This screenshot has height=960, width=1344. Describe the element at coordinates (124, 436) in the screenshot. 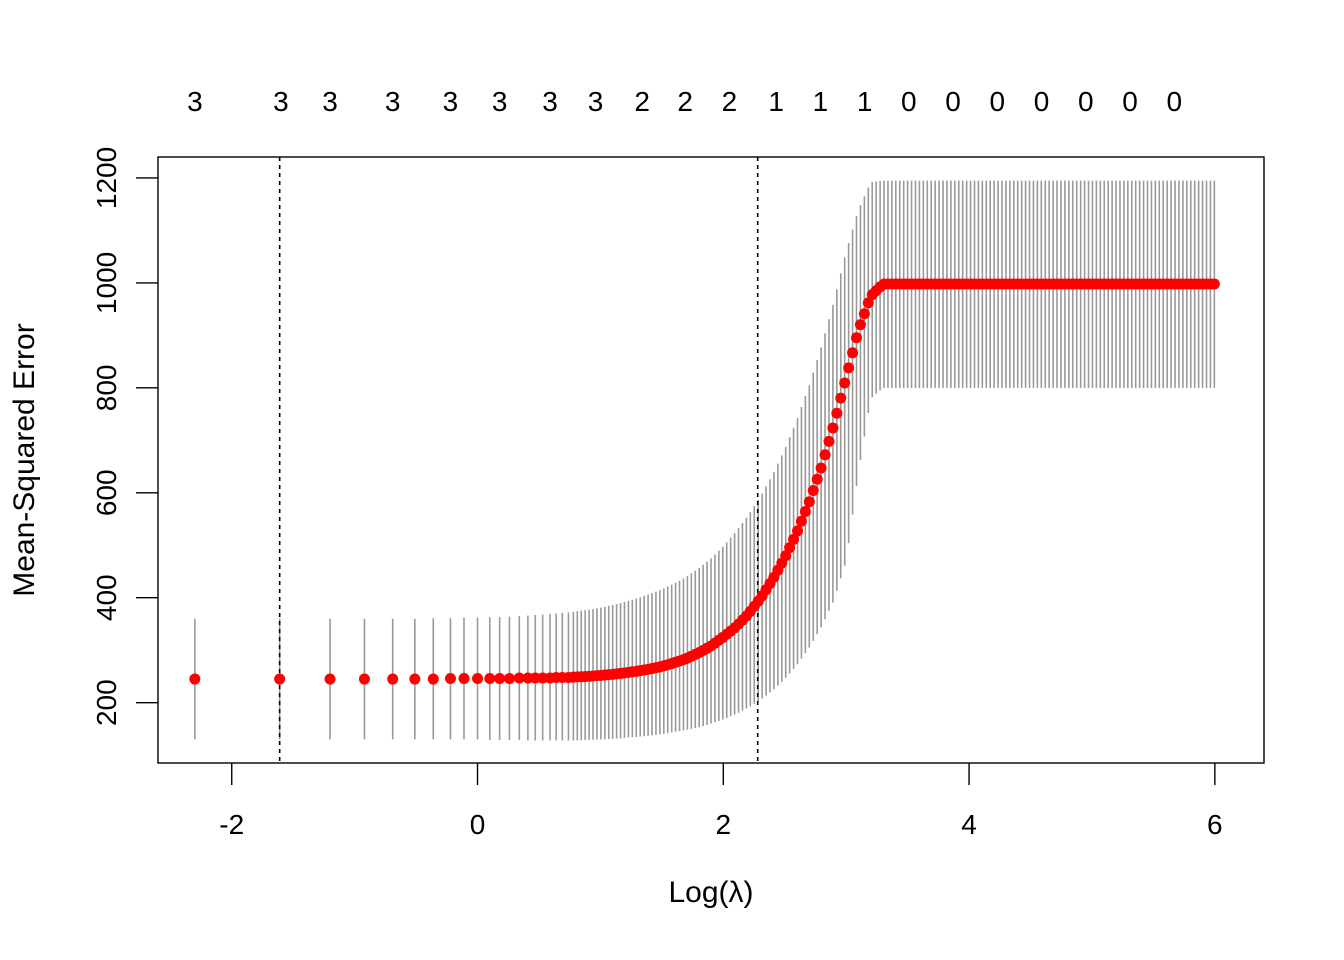

I see `y-axis: 200 400 600 800 1000 1200` at that location.